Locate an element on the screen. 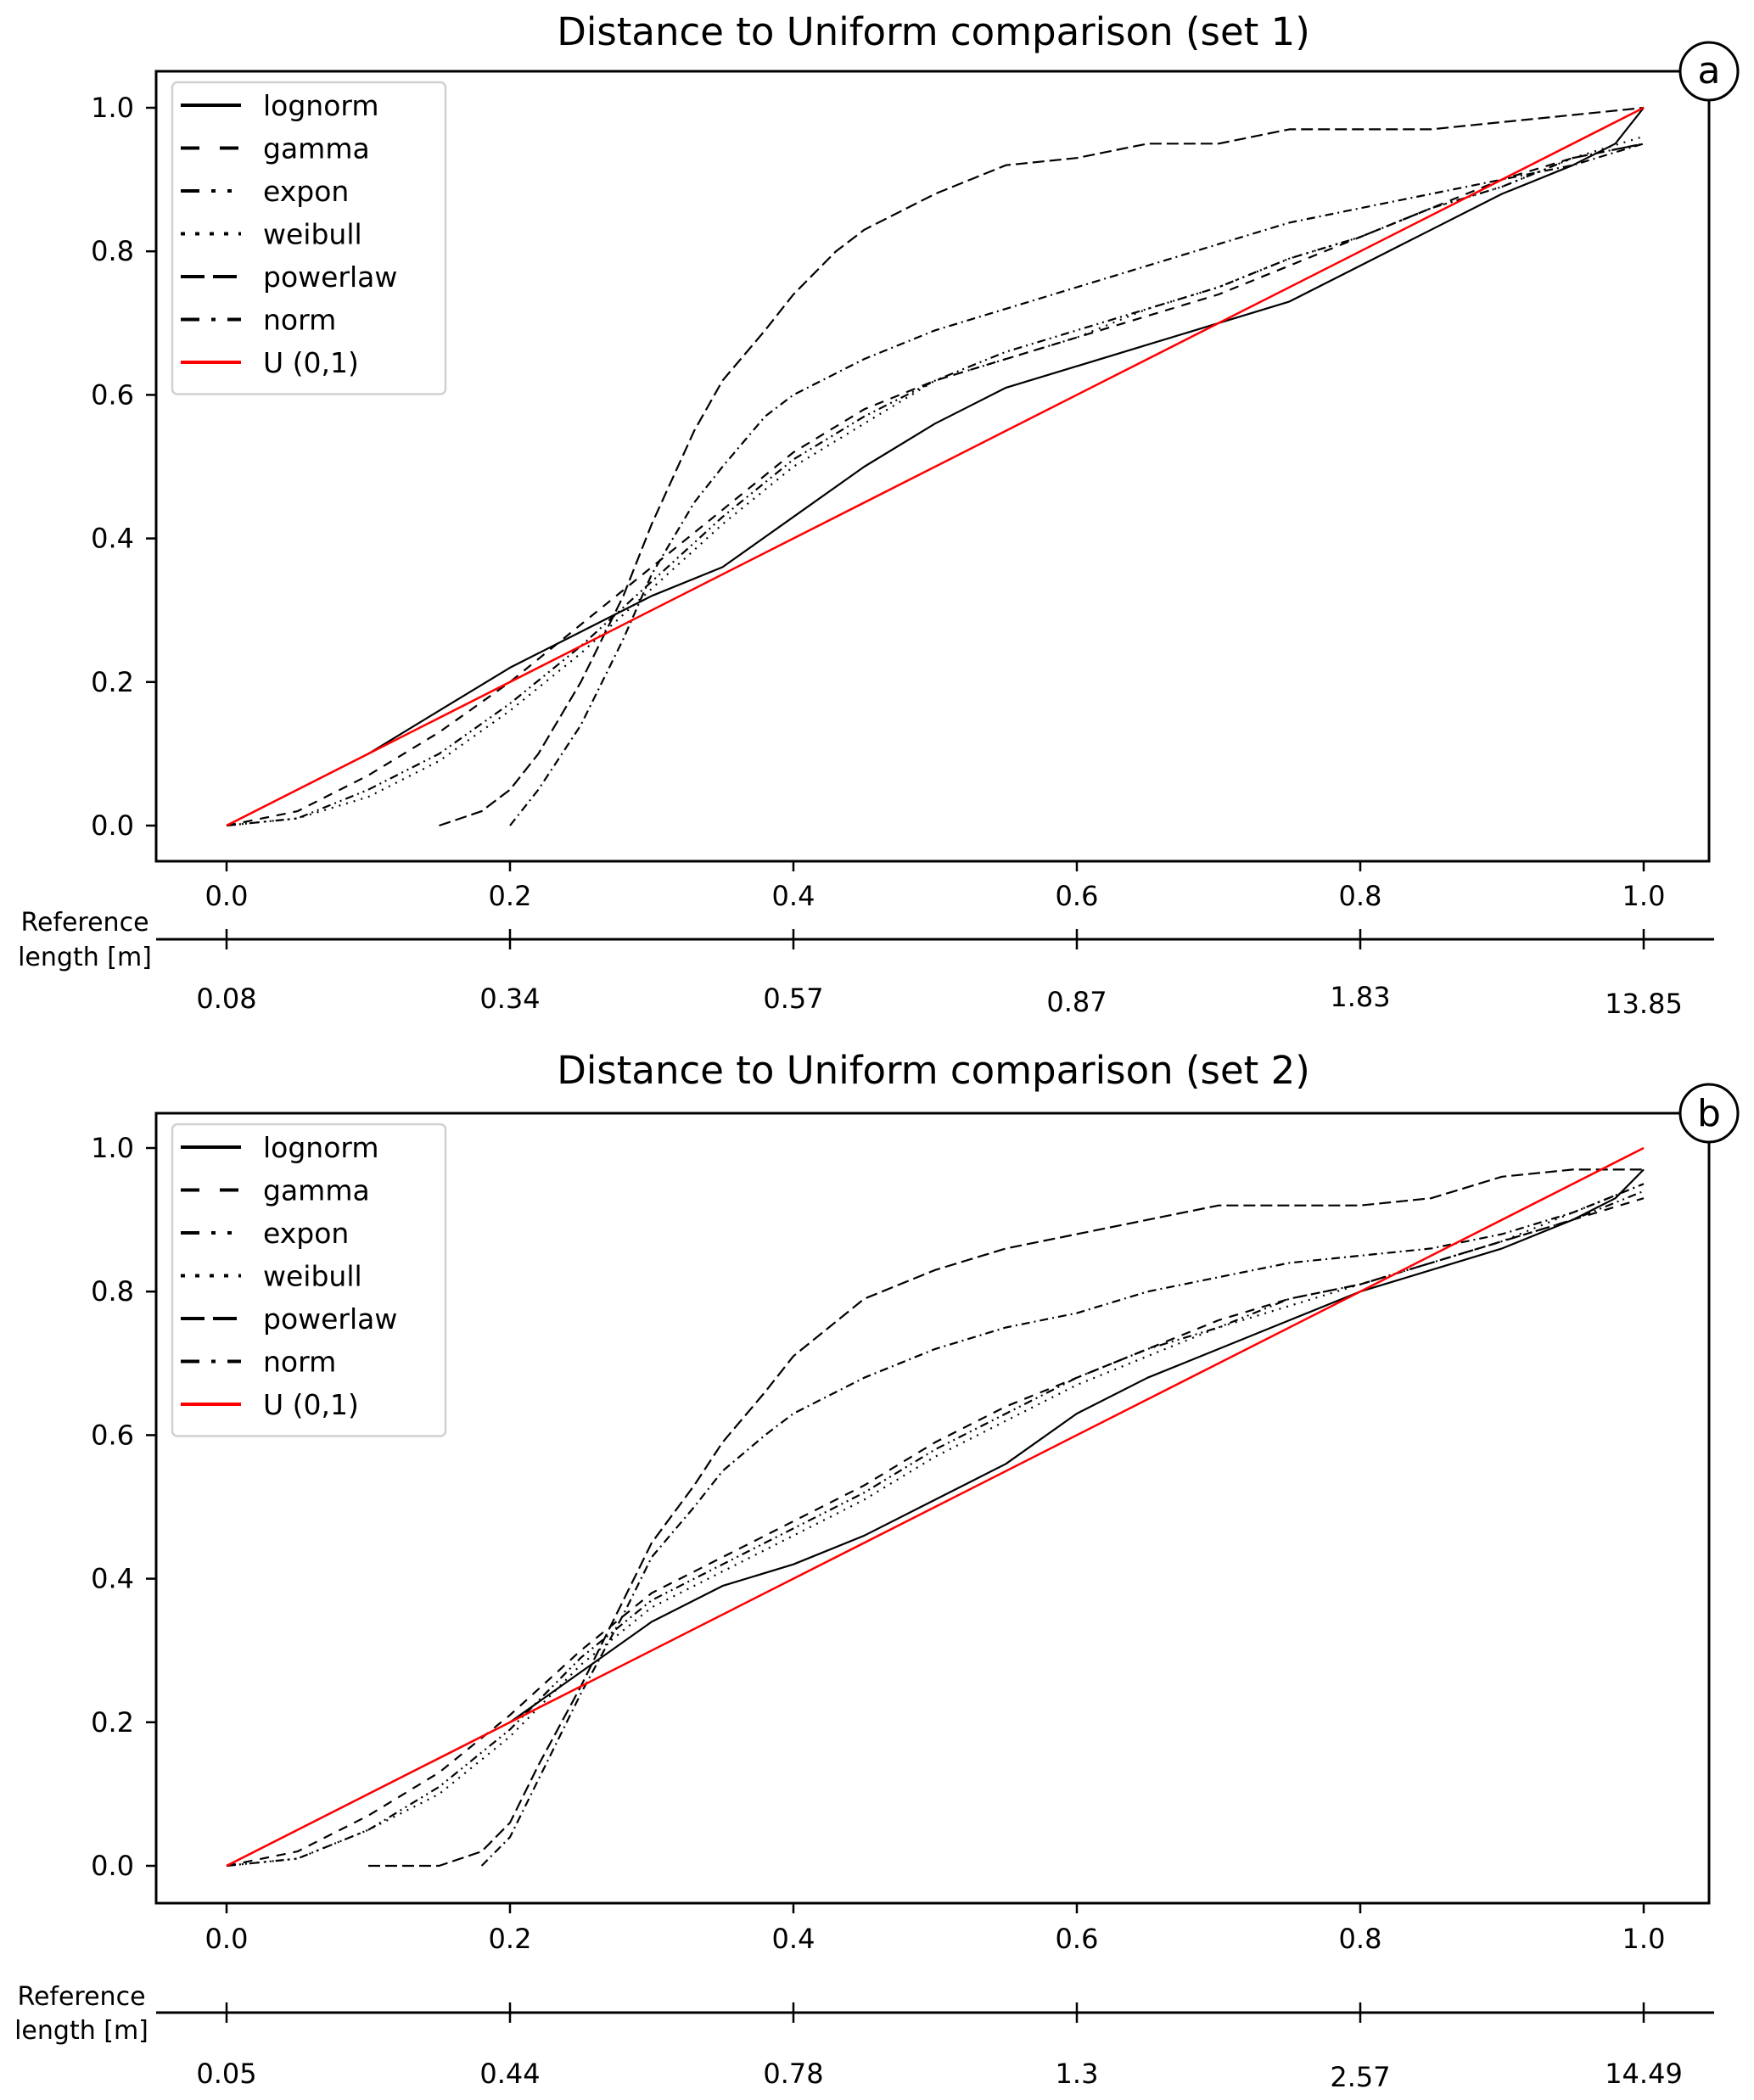  panel-label-badge: b is located at coordinates (1709, 1113).